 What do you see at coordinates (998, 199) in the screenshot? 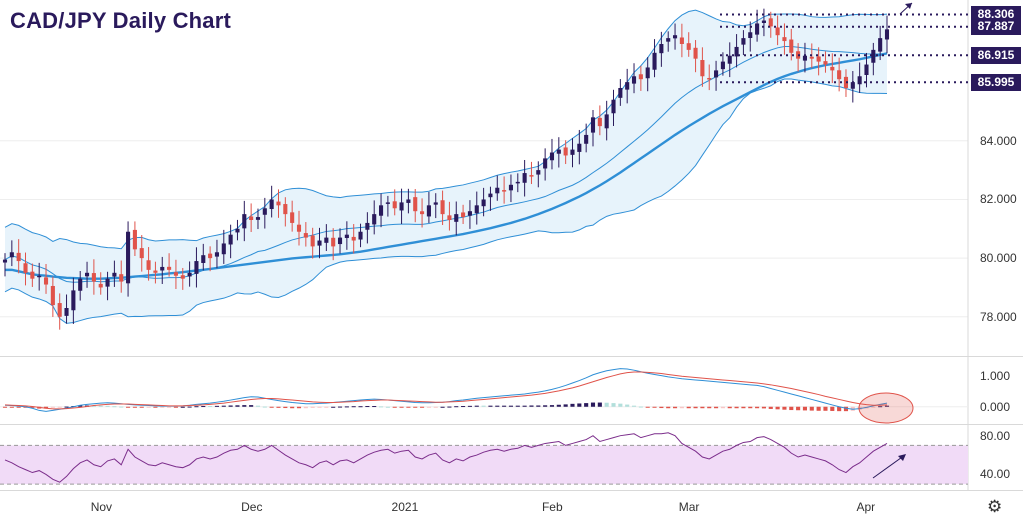
I see `price-axis-tick: 82.000` at bounding box center [998, 199].